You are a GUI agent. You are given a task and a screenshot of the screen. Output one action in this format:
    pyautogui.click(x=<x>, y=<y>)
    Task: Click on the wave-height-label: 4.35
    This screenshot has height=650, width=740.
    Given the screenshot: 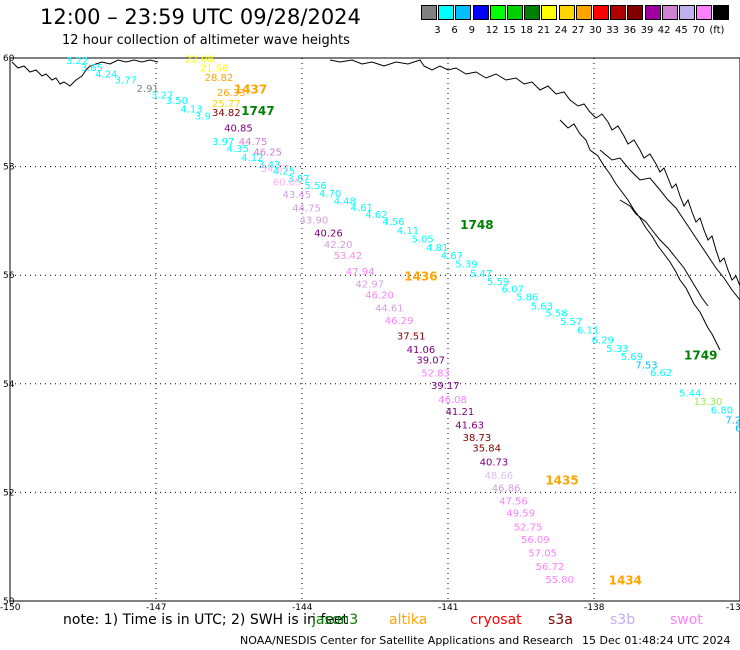 What is the action you would take?
    pyautogui.click(x=238, y=149)
    